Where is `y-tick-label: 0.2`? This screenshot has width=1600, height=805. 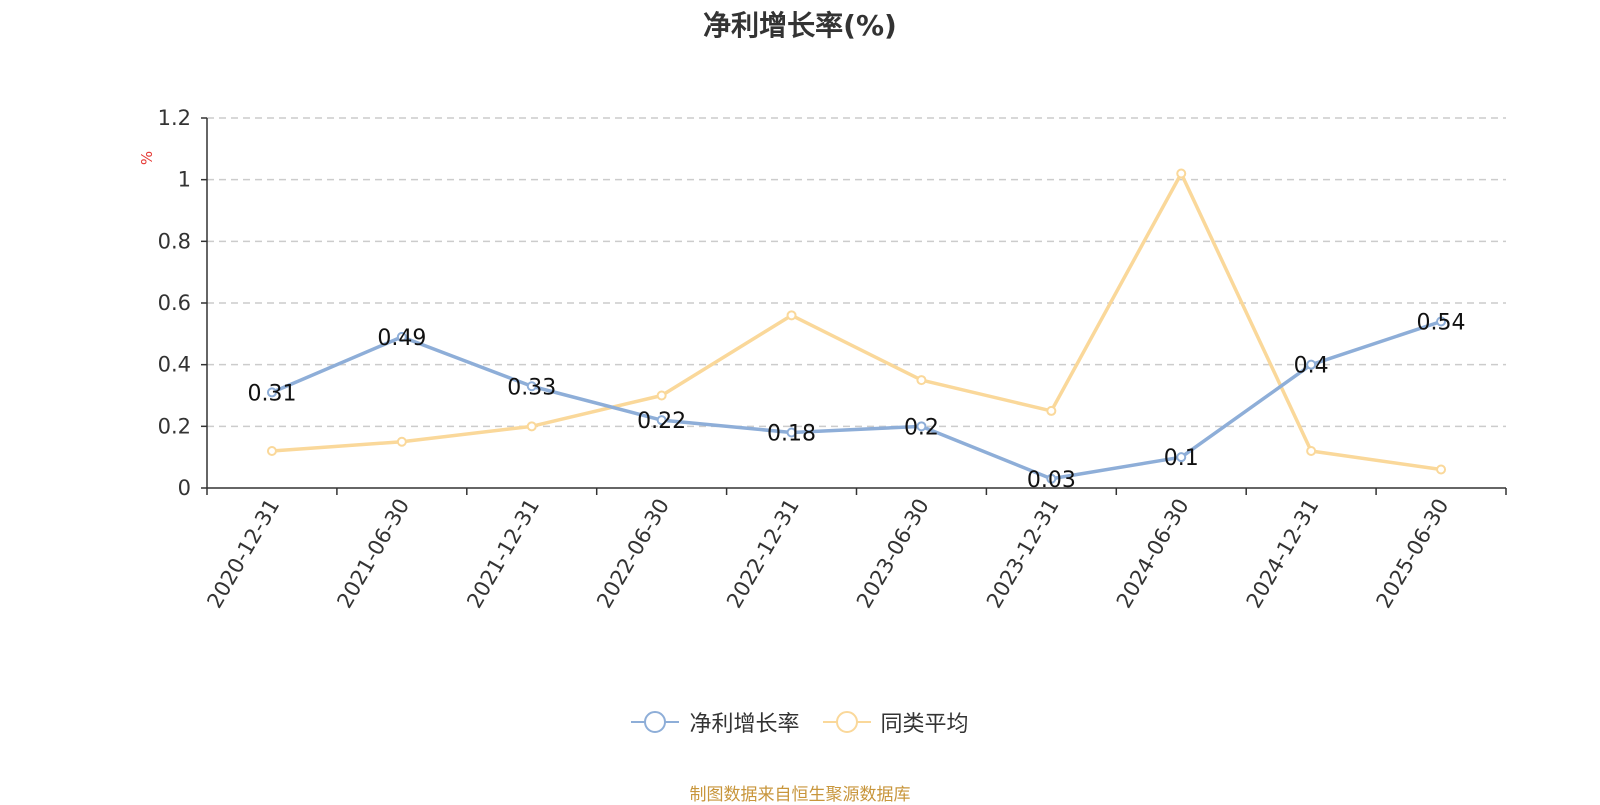 y-tick-label: 0.2 is located at coordinates (174, 426).